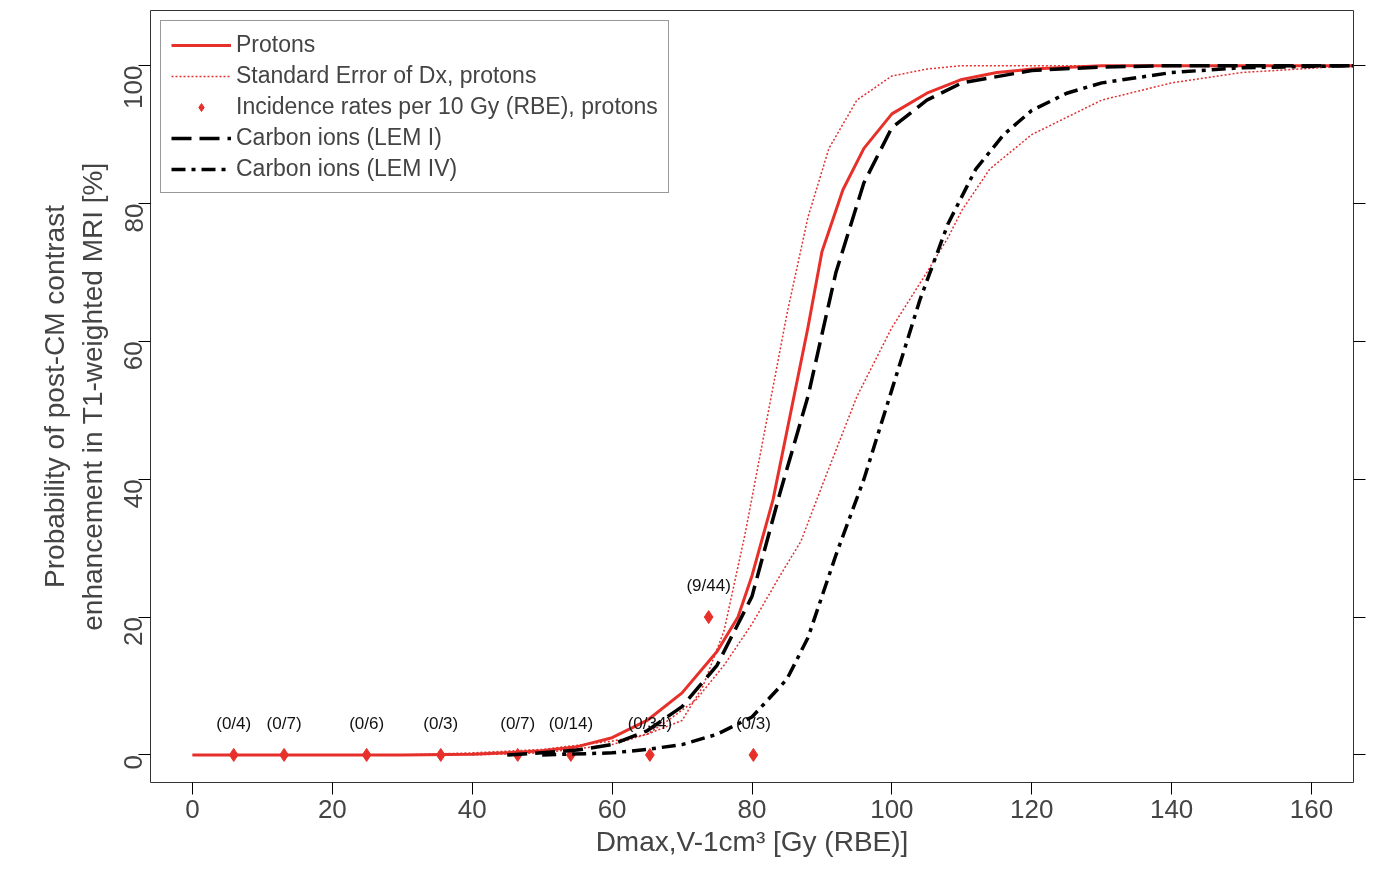 The image size is (1373, 872). What do you see at coordinates (339, 137) in the screenshot?
I see `legend-label: Carbon ions (LEM I)` at bounding box center [339, 137].